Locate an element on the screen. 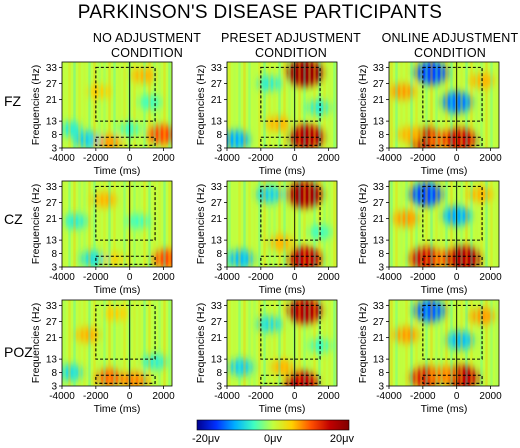 This screenshot has height=448, width=520. condition-title-line1: PRESET ADJUSTMENT is located at coordinates (291, 38).